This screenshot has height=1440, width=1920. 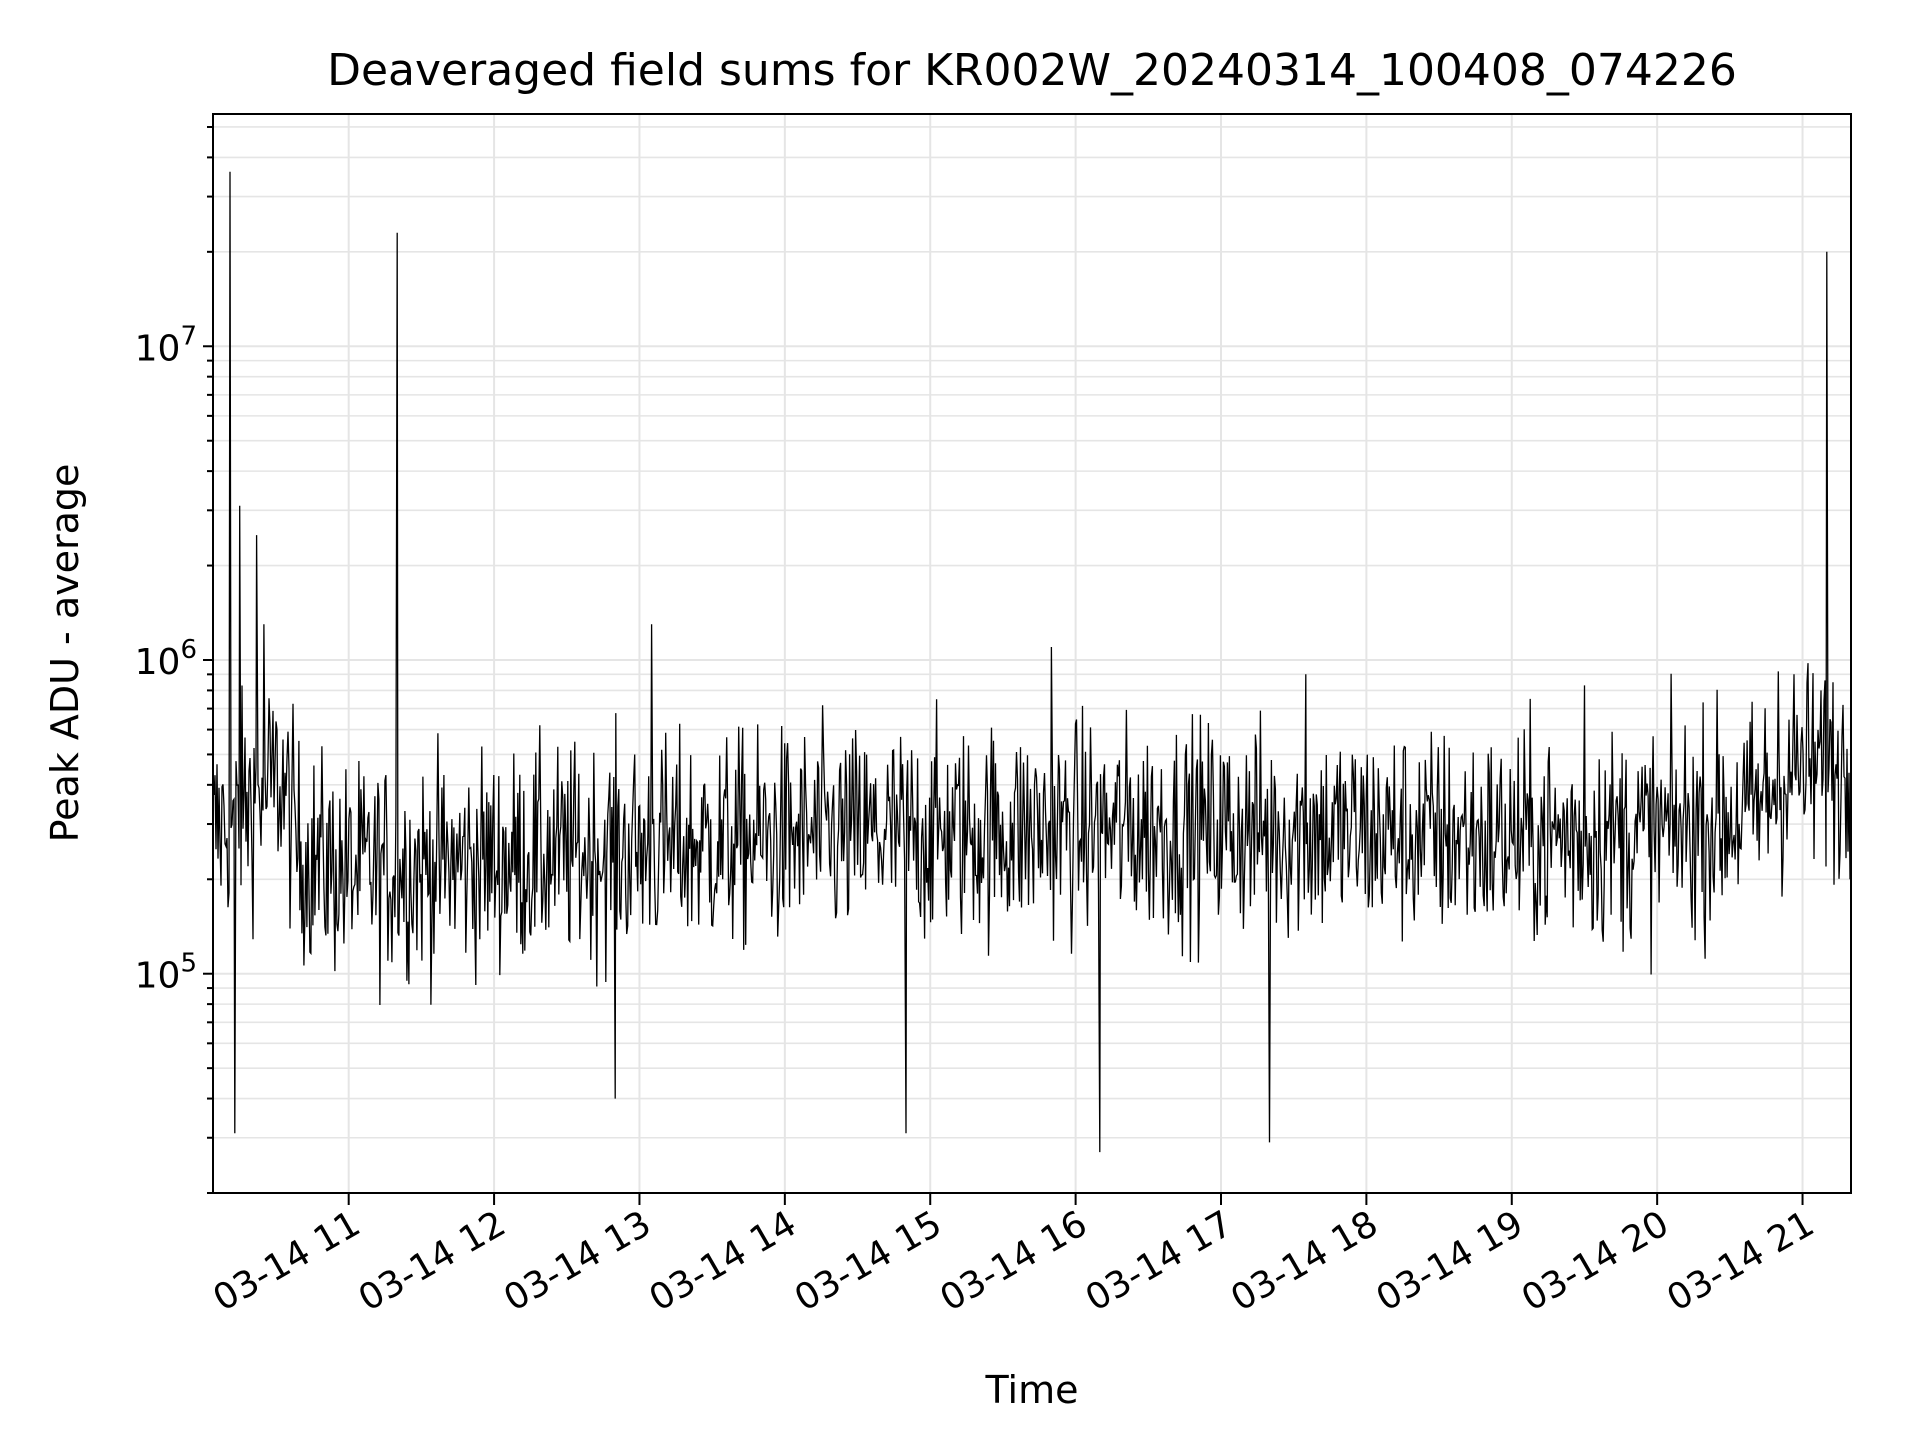 I want to click on y-tick-label: 10⁶, so click(x=166, y=659).